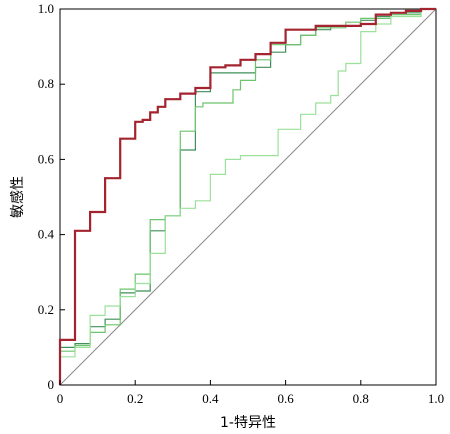 Image resolution: width=450 pixels, height=434 pixels. I want to click on y-tick-label: 0.6, so click(46, 158).